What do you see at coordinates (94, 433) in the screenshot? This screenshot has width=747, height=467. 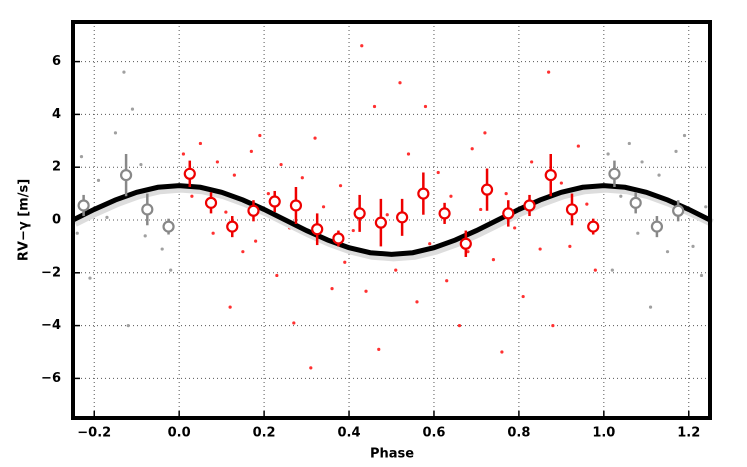 I see `x-tick-label: −0.2` at bounding box center [94, 433].